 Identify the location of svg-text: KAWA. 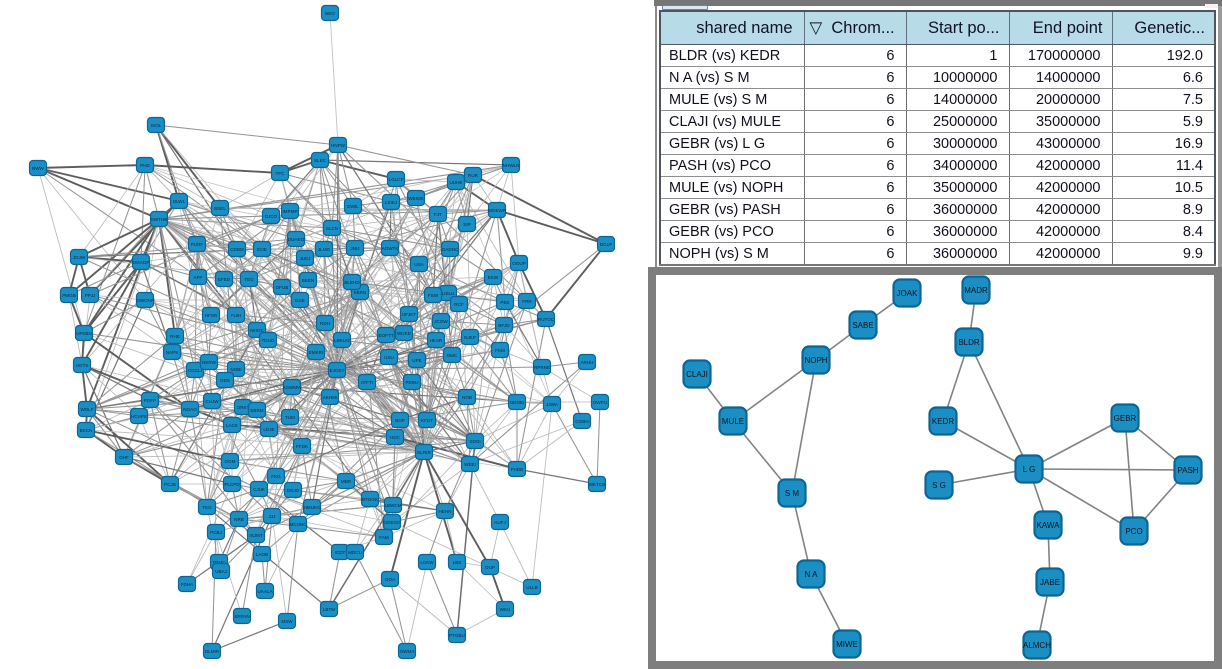
(1049, 525).